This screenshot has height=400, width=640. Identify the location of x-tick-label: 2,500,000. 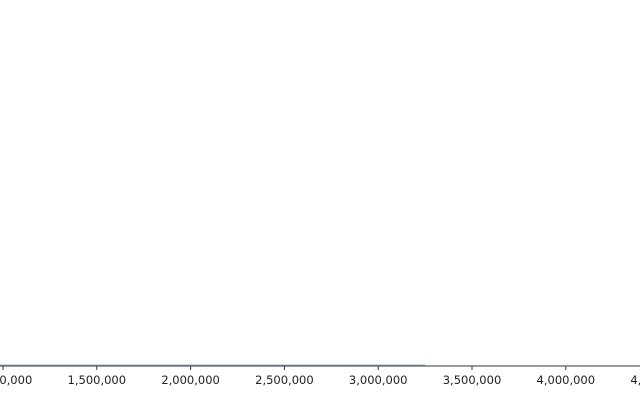
(284, 380).